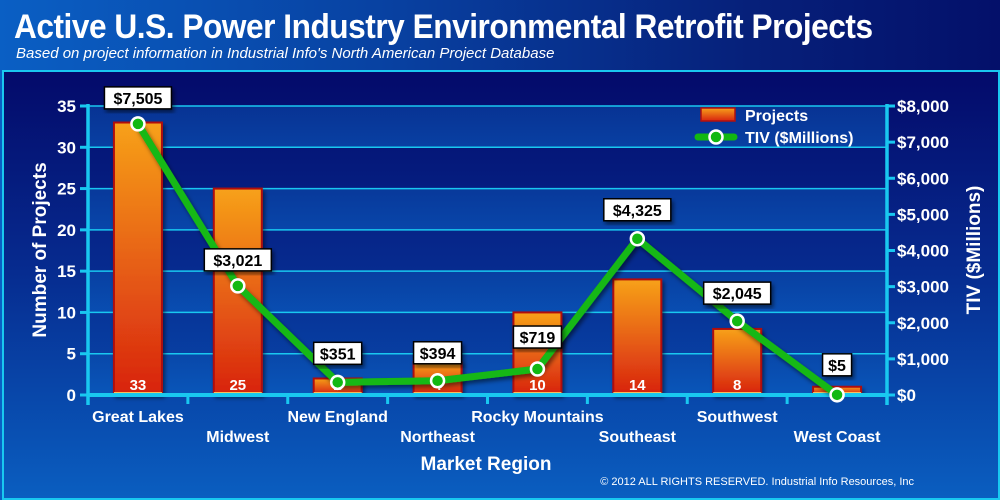 Image resolution: width=1000 pixels, height=500 pixels. What do you see at coordinates (923, 214) in the screenshot?
I see `y2-tick-label: $5,000` at bounding box center [923, 214].